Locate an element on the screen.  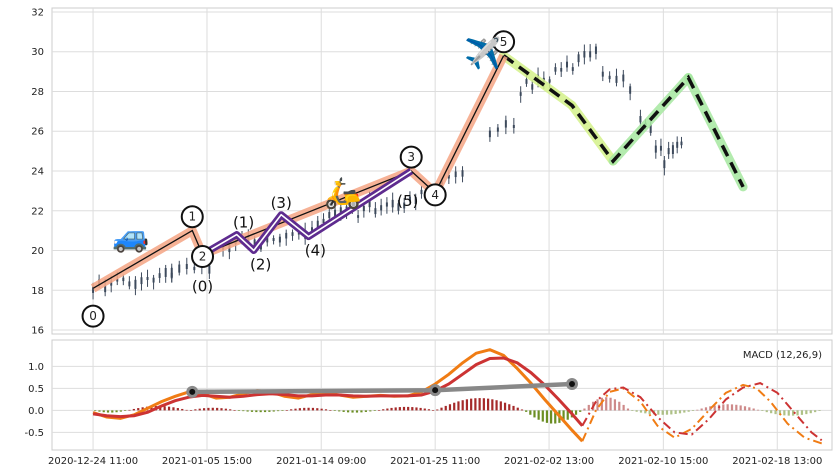
primary-wave-label: 1 is located at coordinates (192, 217).